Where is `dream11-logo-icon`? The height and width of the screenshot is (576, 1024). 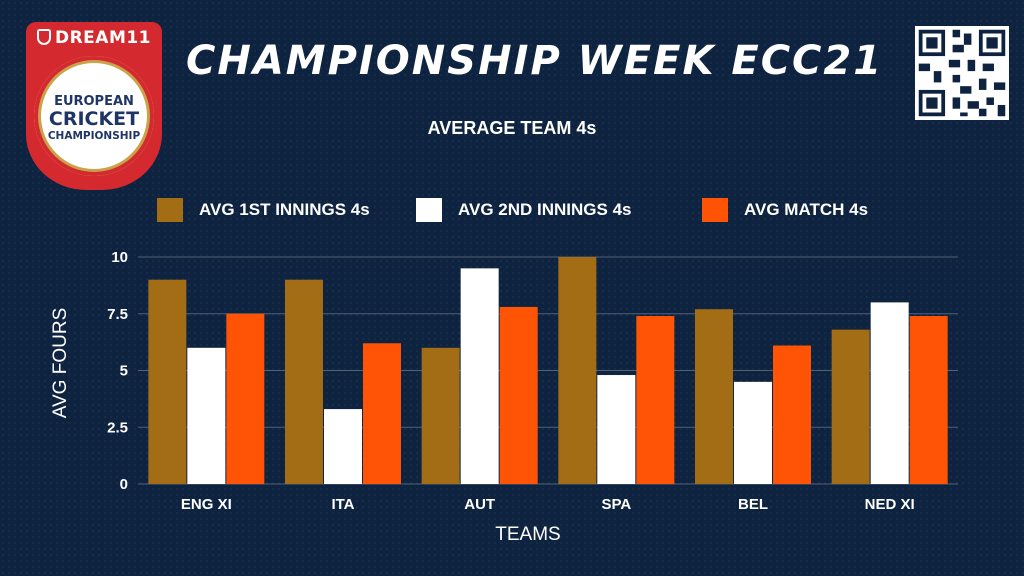
dream11-logo-icon is located at coordinates (43, 37).